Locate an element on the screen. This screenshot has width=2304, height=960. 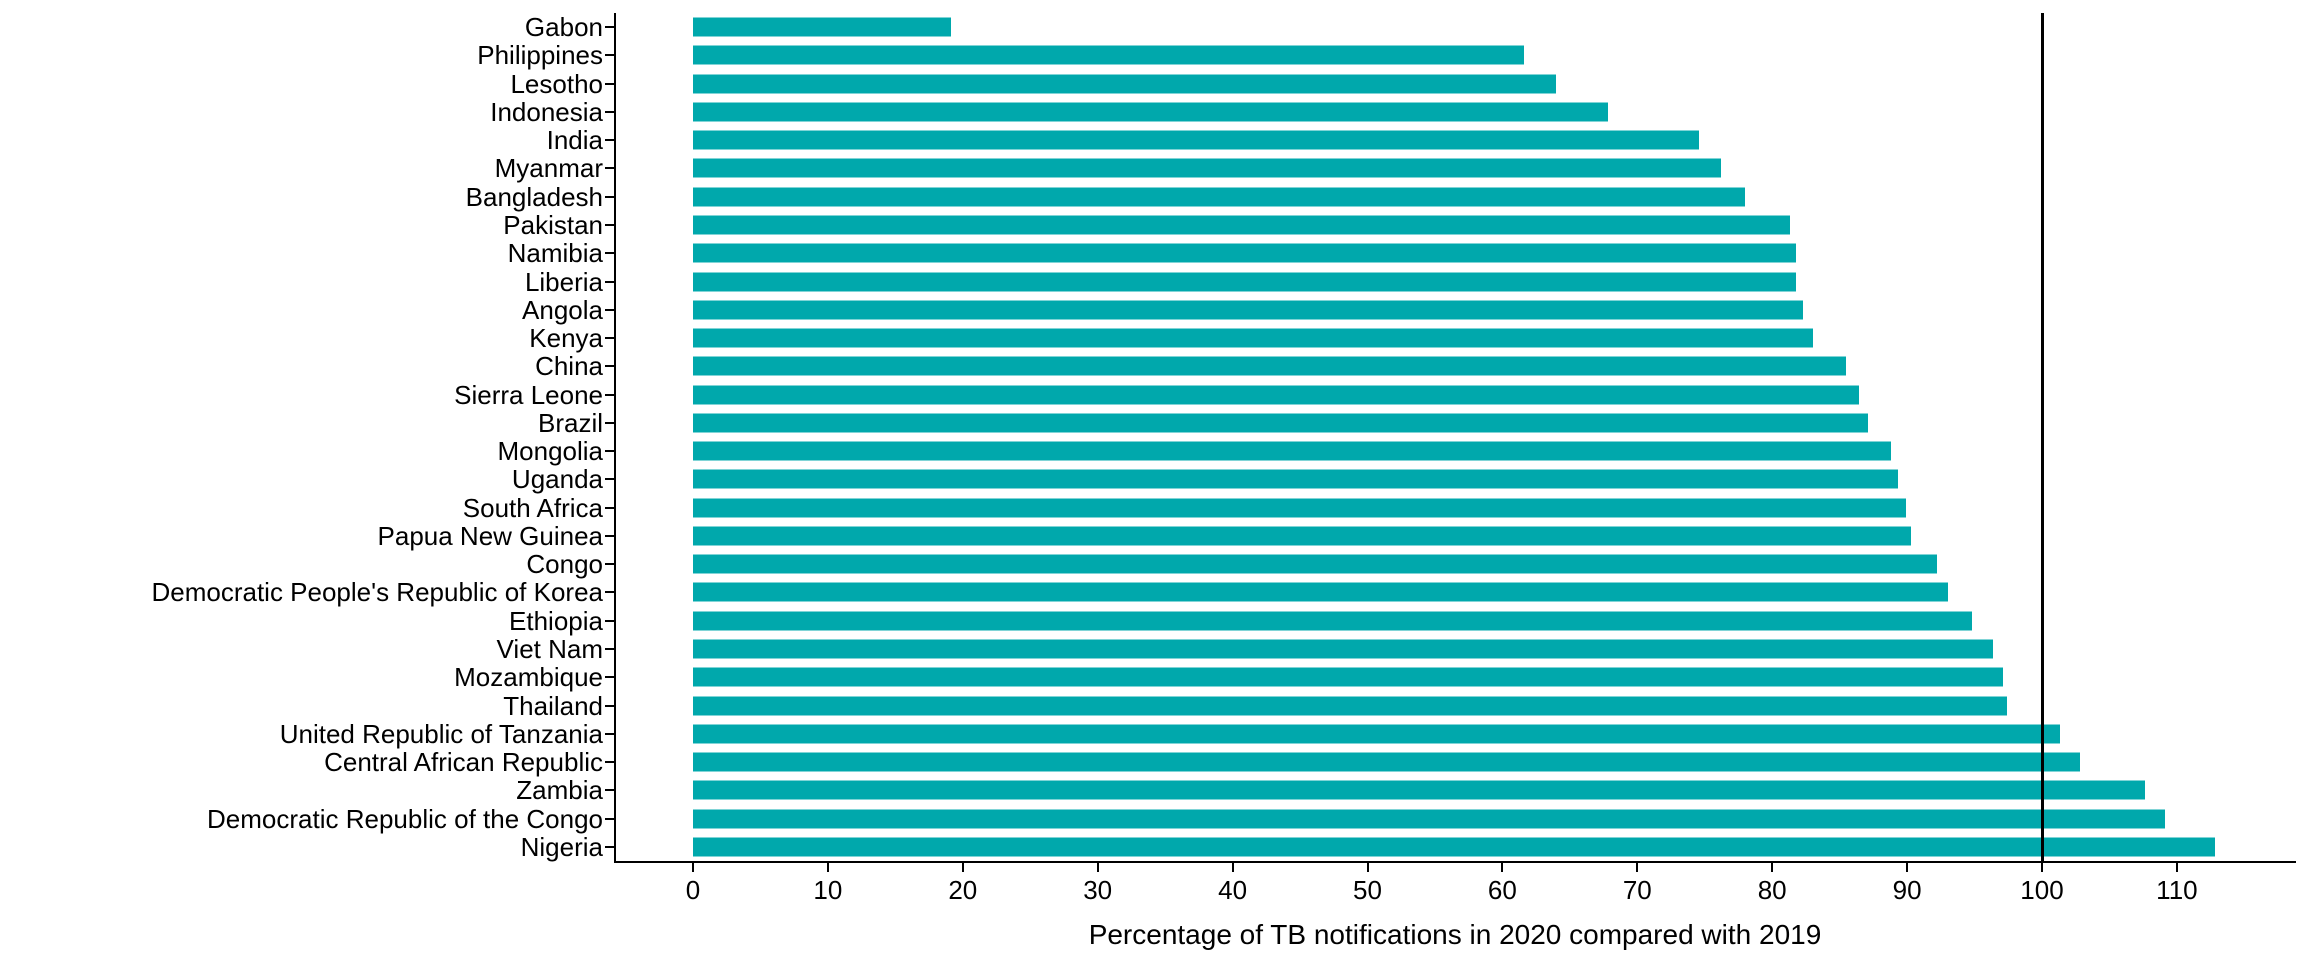
bar-row: Viet Nam is located at coordinates (1152, 649).